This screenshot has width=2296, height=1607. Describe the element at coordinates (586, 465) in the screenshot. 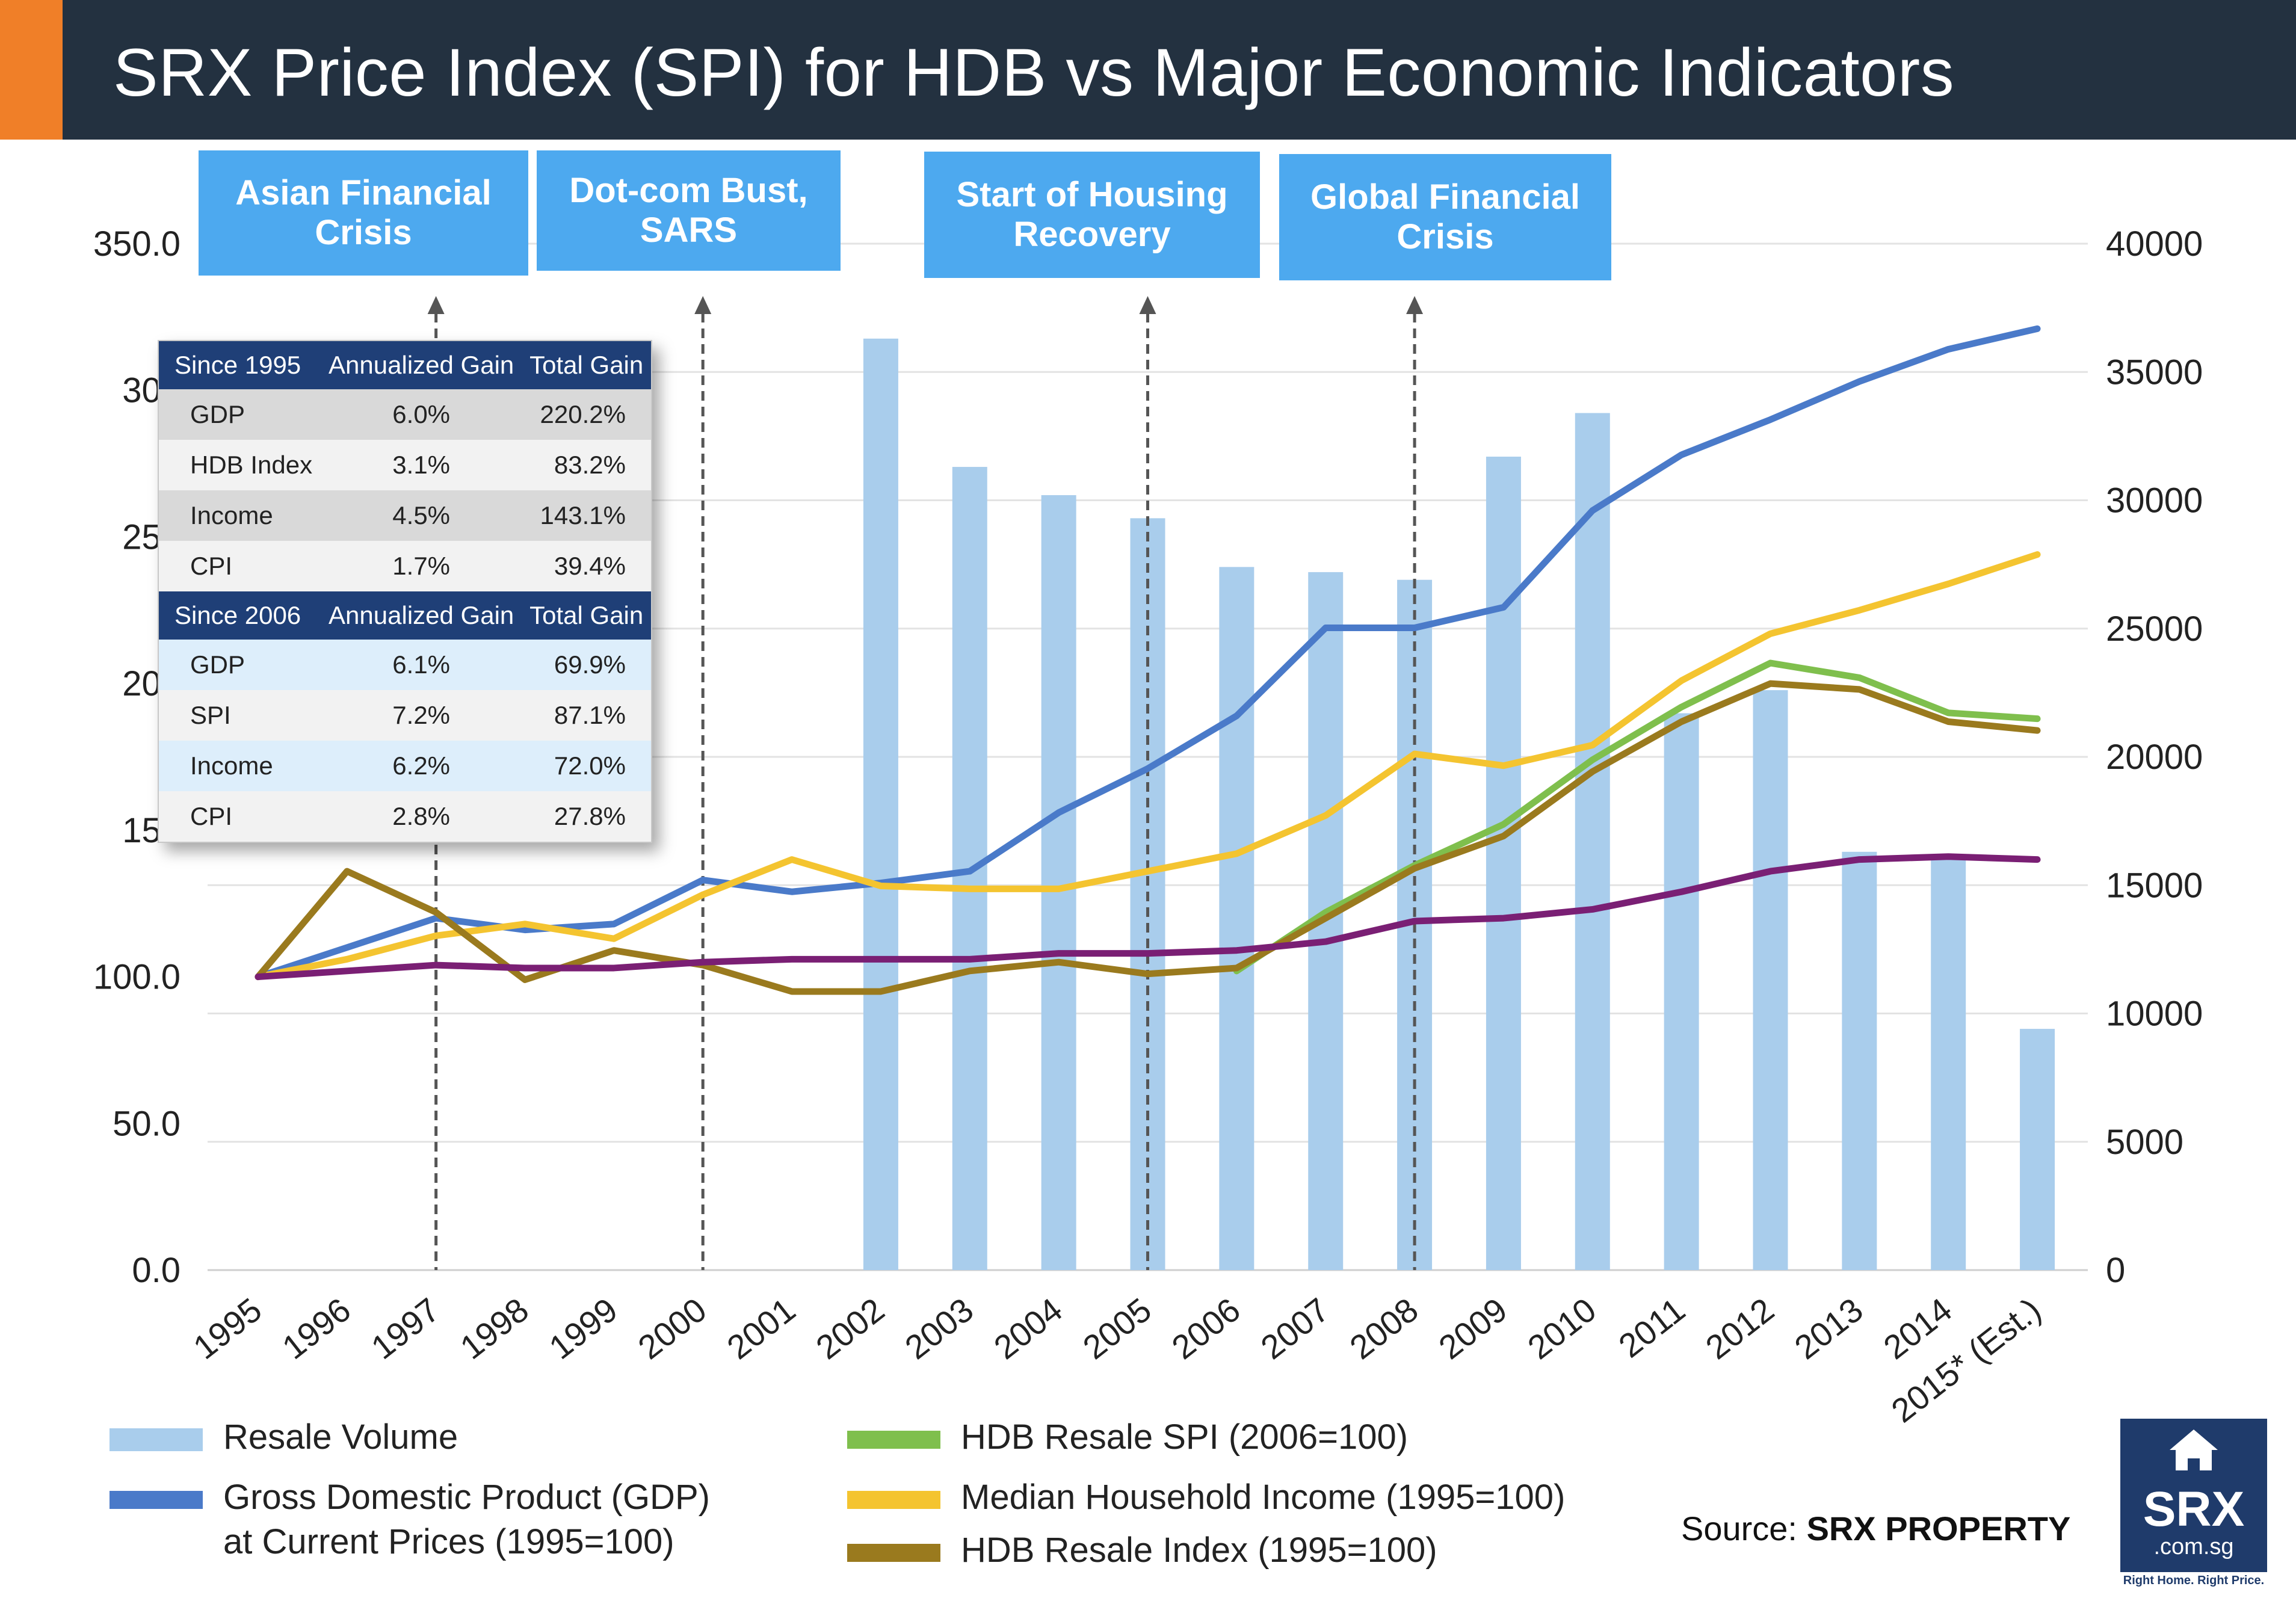

I see `stats-cell: 83.2%` at that location.